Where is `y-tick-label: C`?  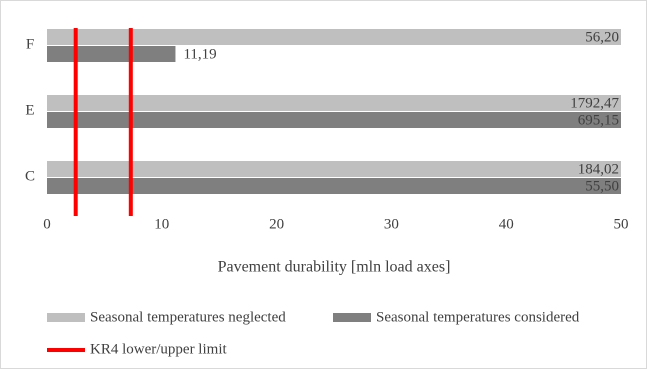 y-tick-label: C is located at coordinates (30, 176).